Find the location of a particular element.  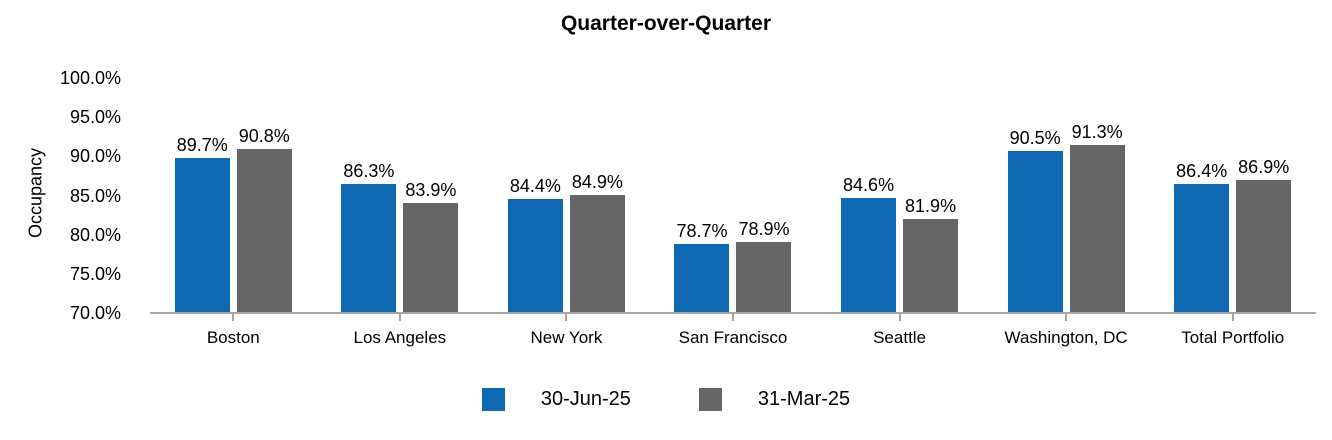

category-label: Boston is located at coordinates (233, 337).